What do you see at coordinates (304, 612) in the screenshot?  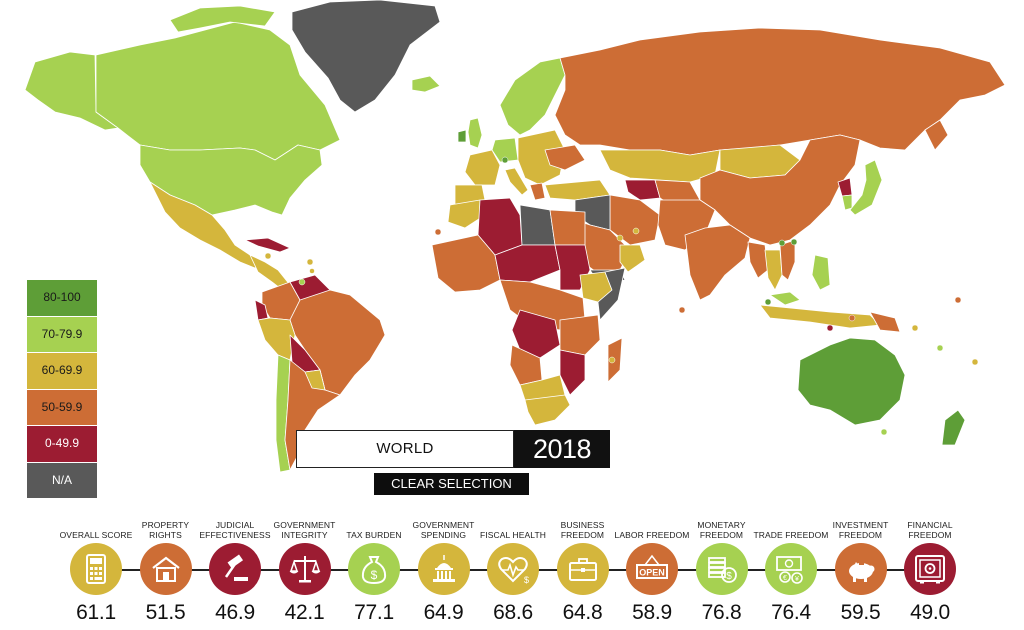 I see `indicator-value: 42.1` at bounding box center [304, 612].